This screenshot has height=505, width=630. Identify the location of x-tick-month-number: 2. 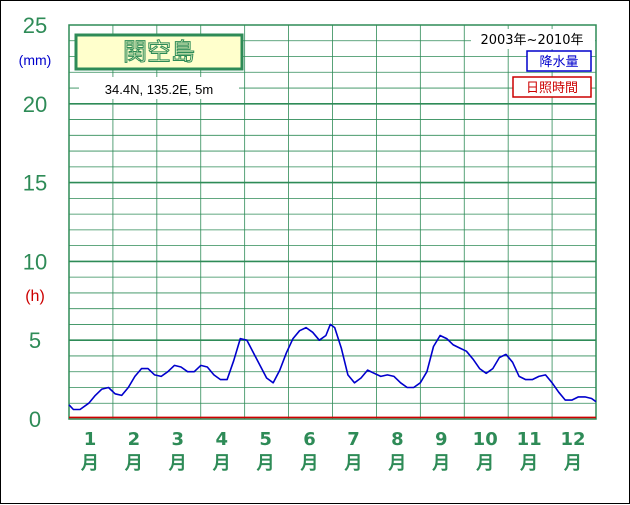
(134, 439).